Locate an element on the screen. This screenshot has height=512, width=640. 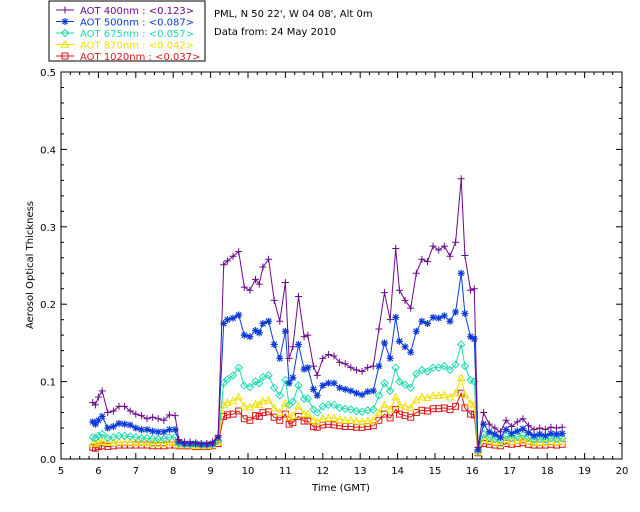
y-tick-label: 0.2 is located at coordinates (48, 305).